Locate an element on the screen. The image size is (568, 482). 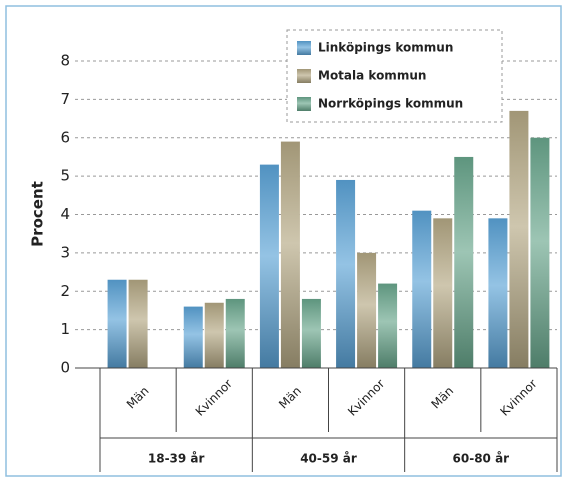
y-tick-label: 7 is located at coordinates (65, 99).